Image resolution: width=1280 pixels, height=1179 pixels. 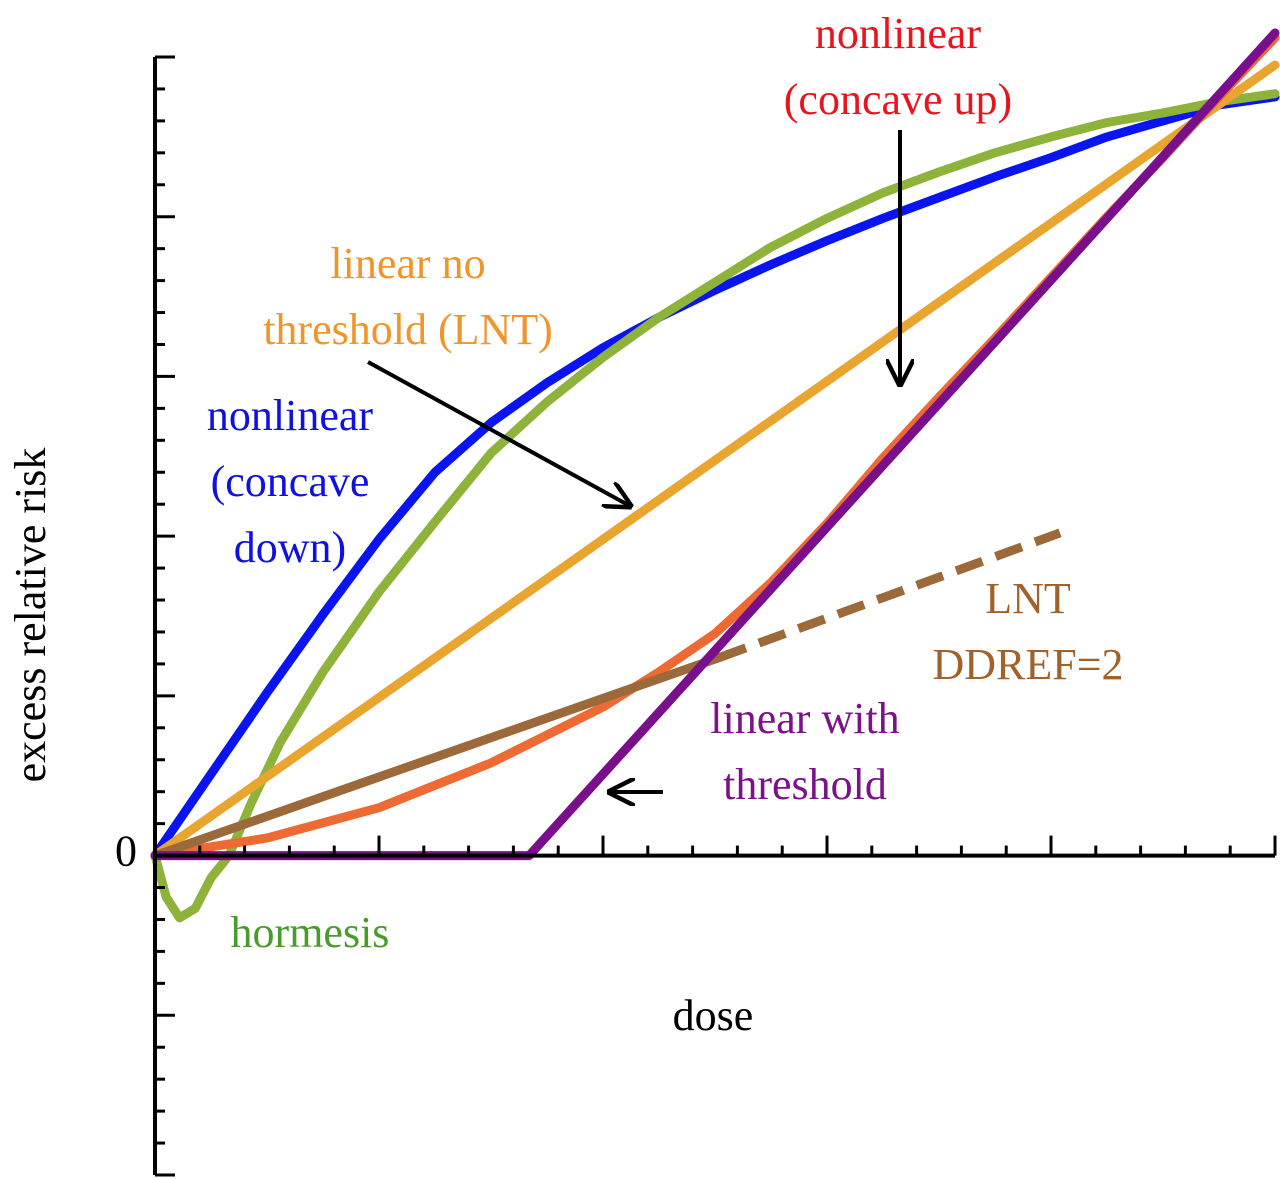 What do you see at coordinates (30, 615) in the screenshot?
I see `y-axis-label: excess relative risk` at bounding box center [30, 615].